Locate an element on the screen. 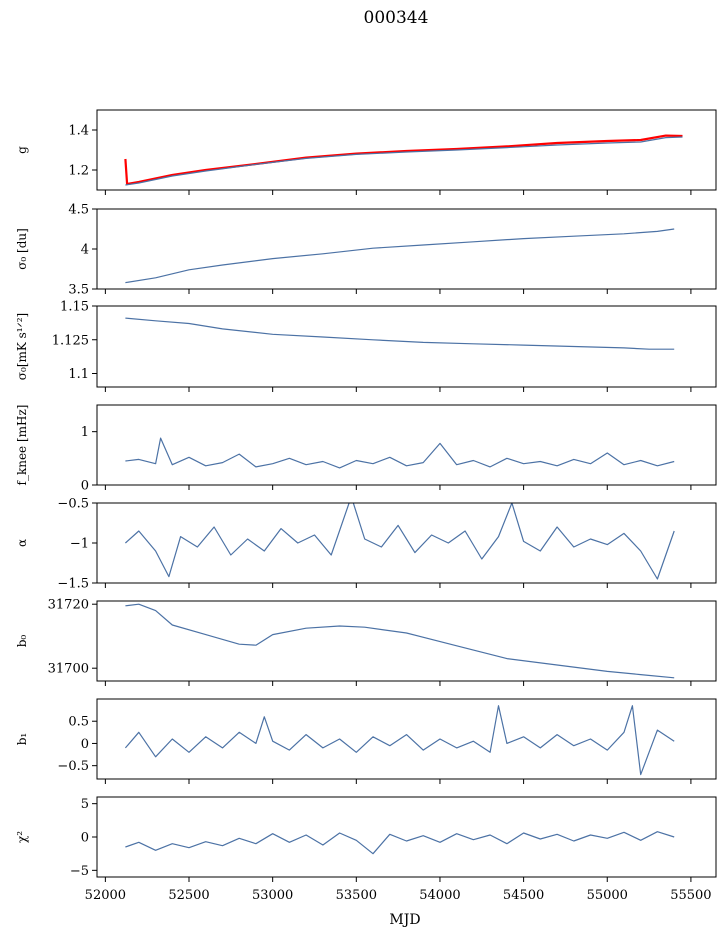  panel-b0: 31700 31720 b₀ is located at coordinates (366, 642).